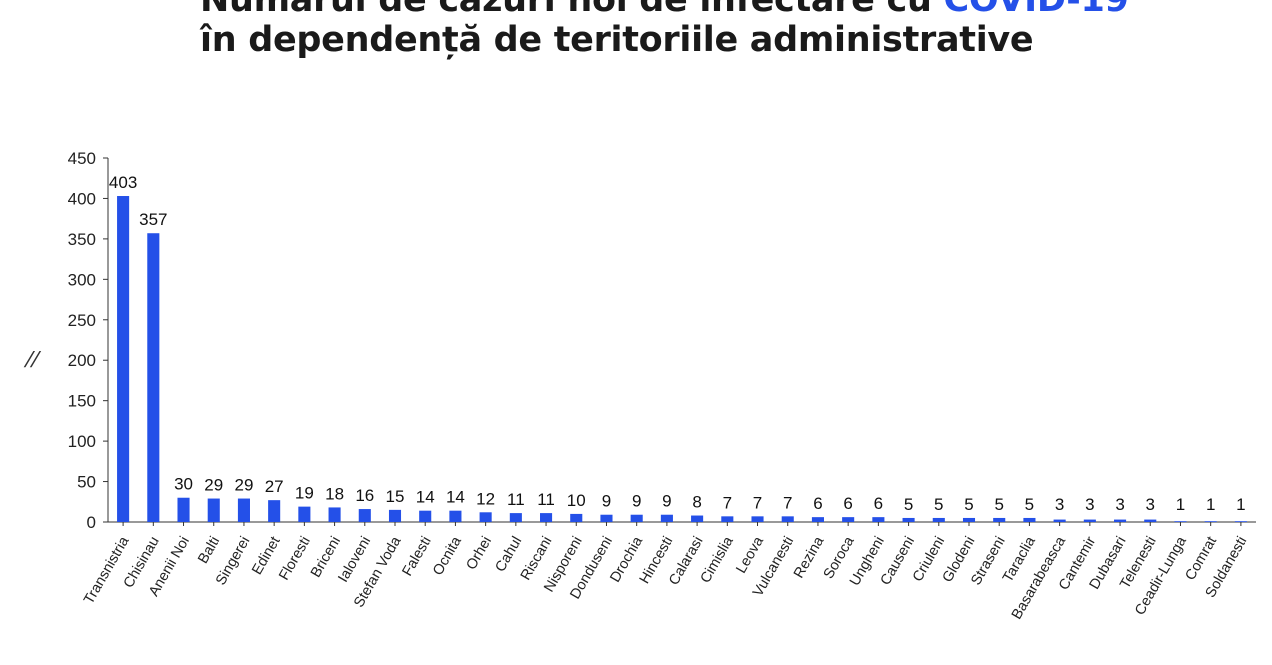 Image resolution: width=1272 pixels, height=665 pixels. I want to click on data-label: 16, so click(364, 495).